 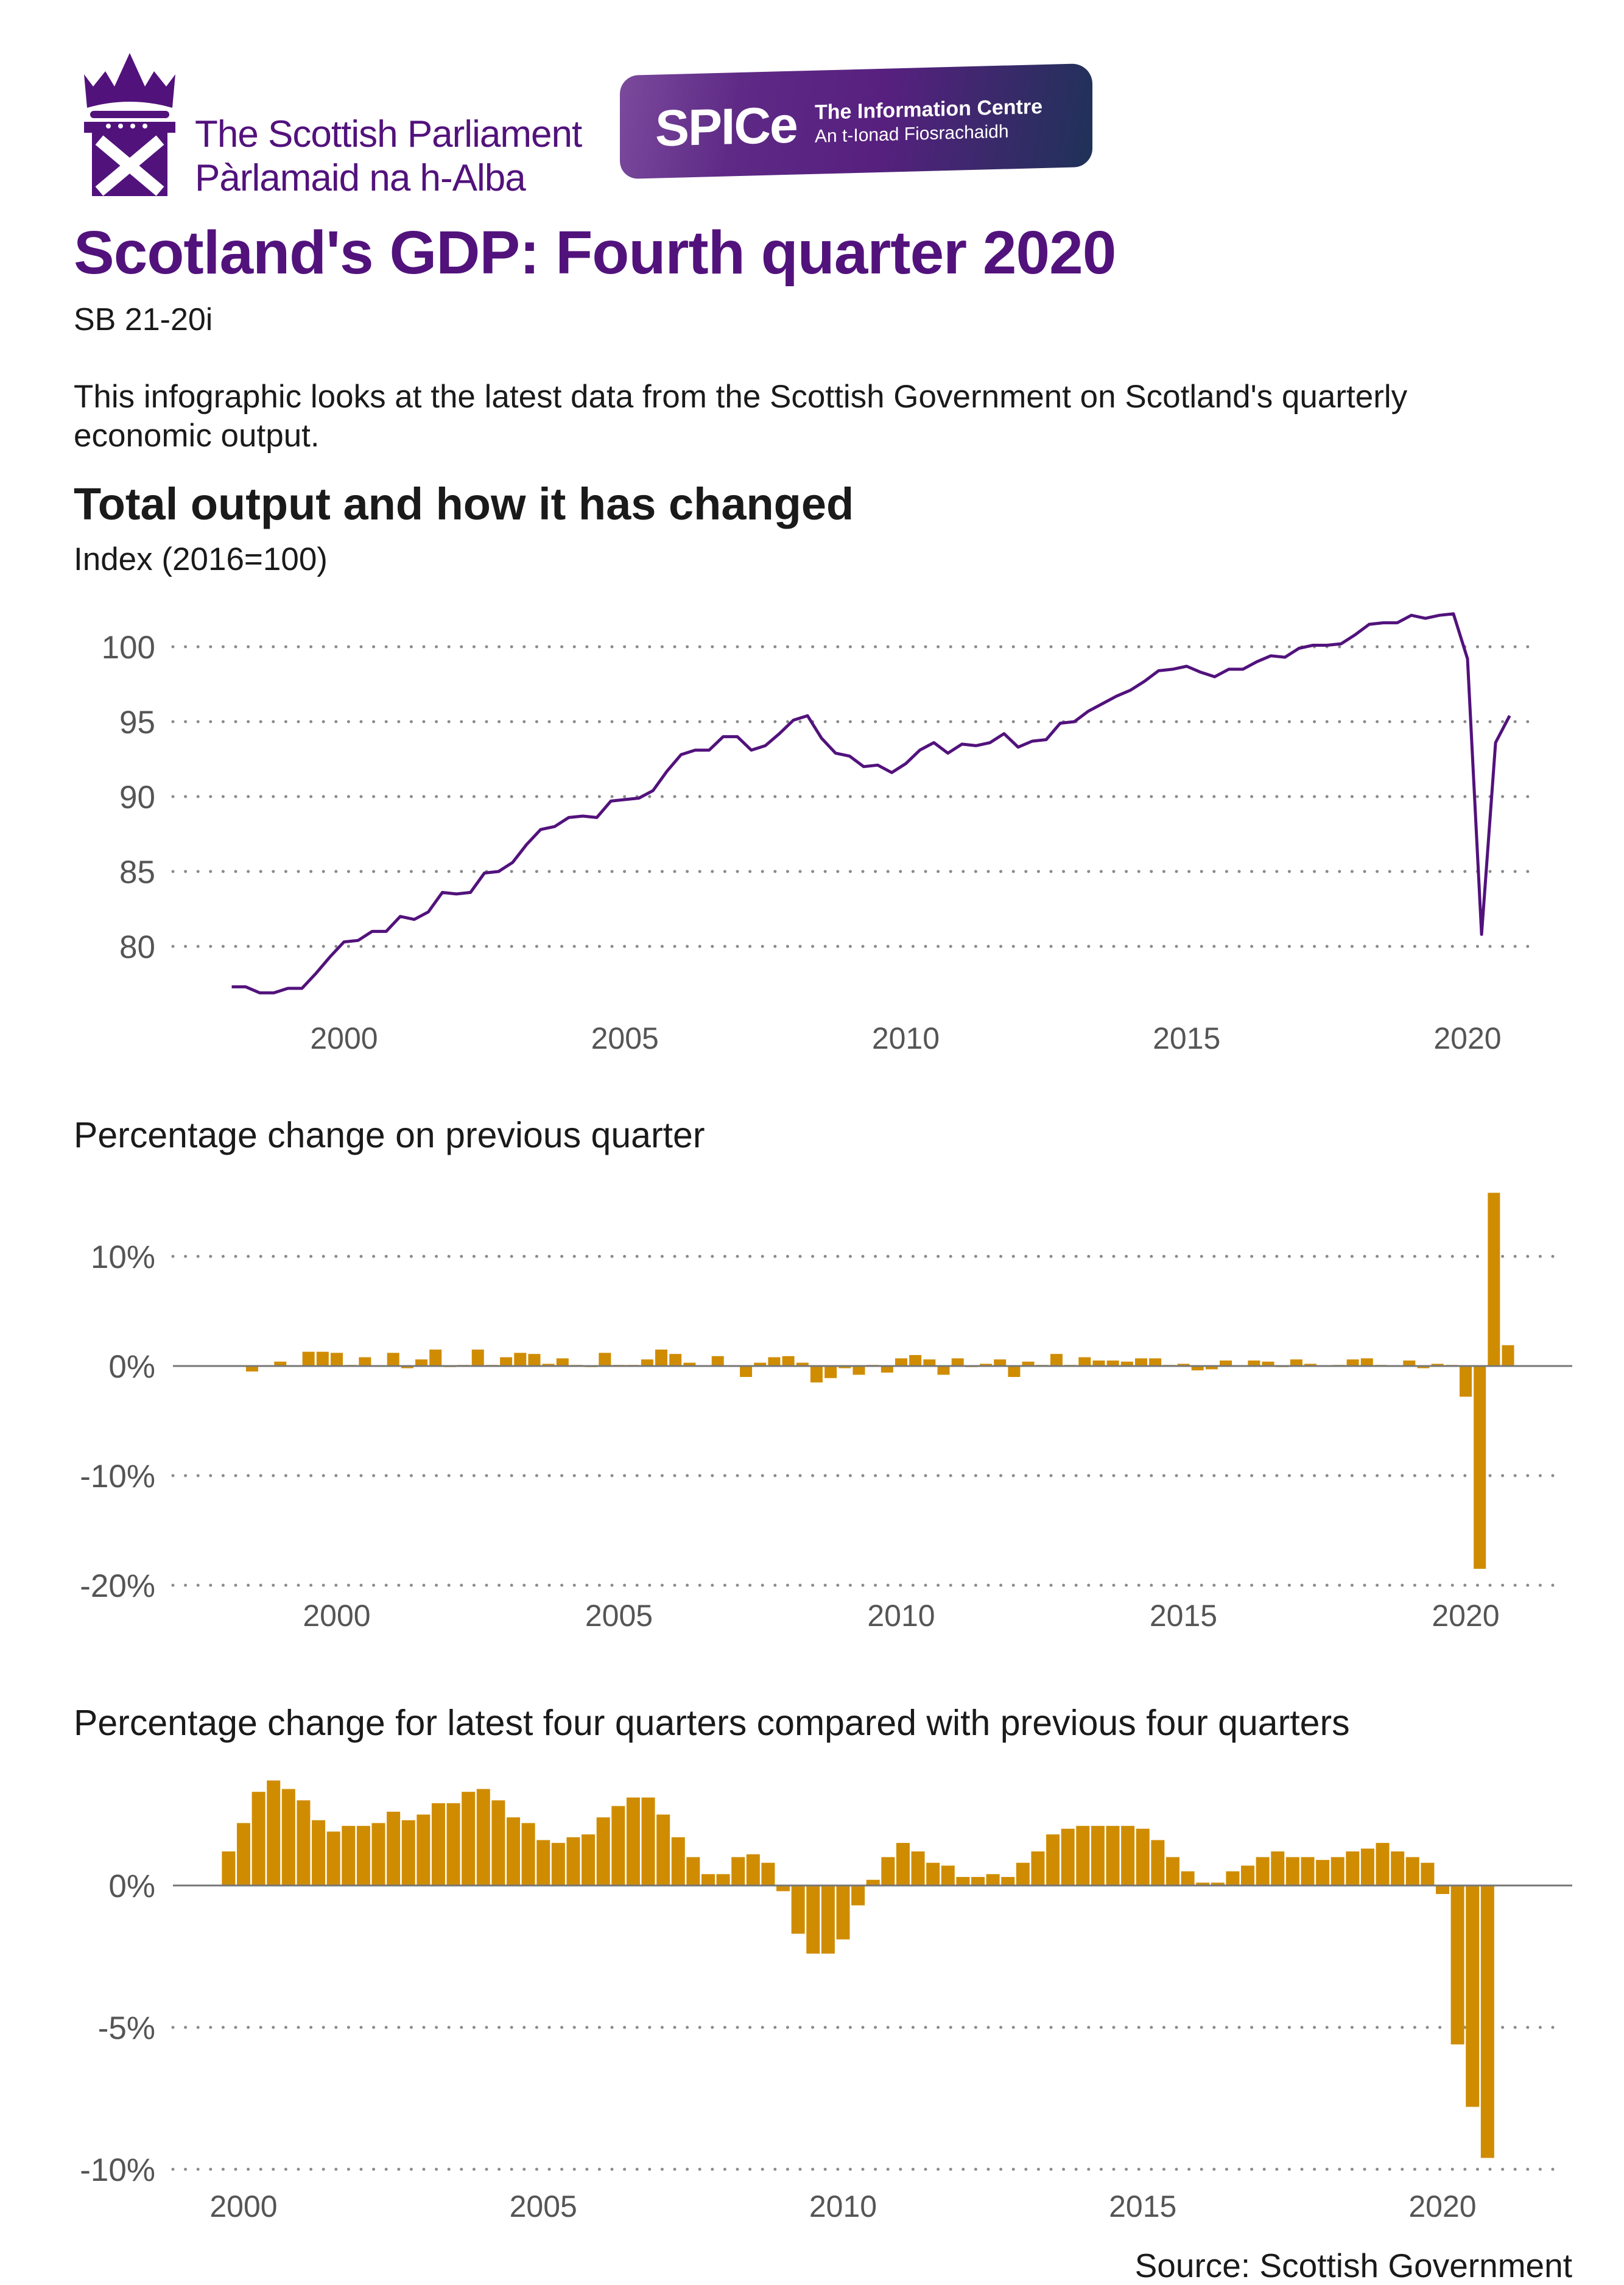 What do you see at coordinates (625, 1038) in the screenshot?
I see `x-tick-label: 2005` at bounding box center [625, 1038].